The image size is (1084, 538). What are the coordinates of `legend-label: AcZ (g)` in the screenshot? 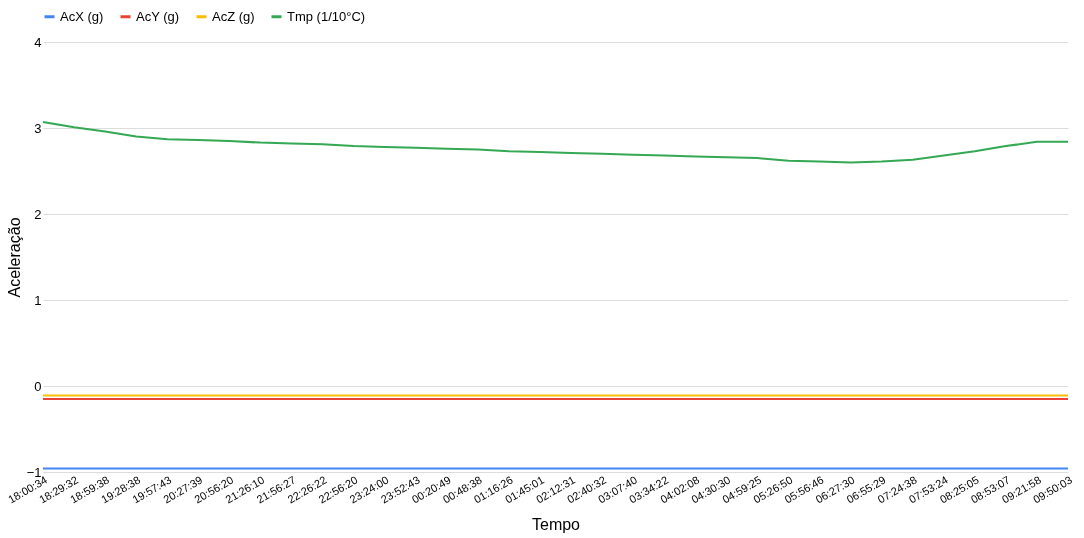 It's located at (233, 16).